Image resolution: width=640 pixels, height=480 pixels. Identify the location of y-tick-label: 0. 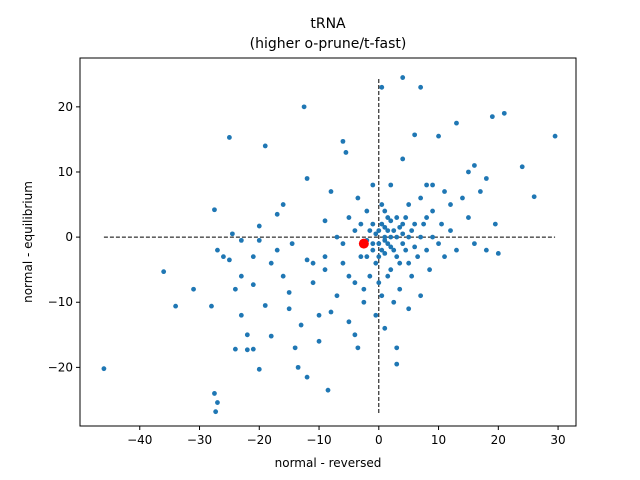
(69, 237).